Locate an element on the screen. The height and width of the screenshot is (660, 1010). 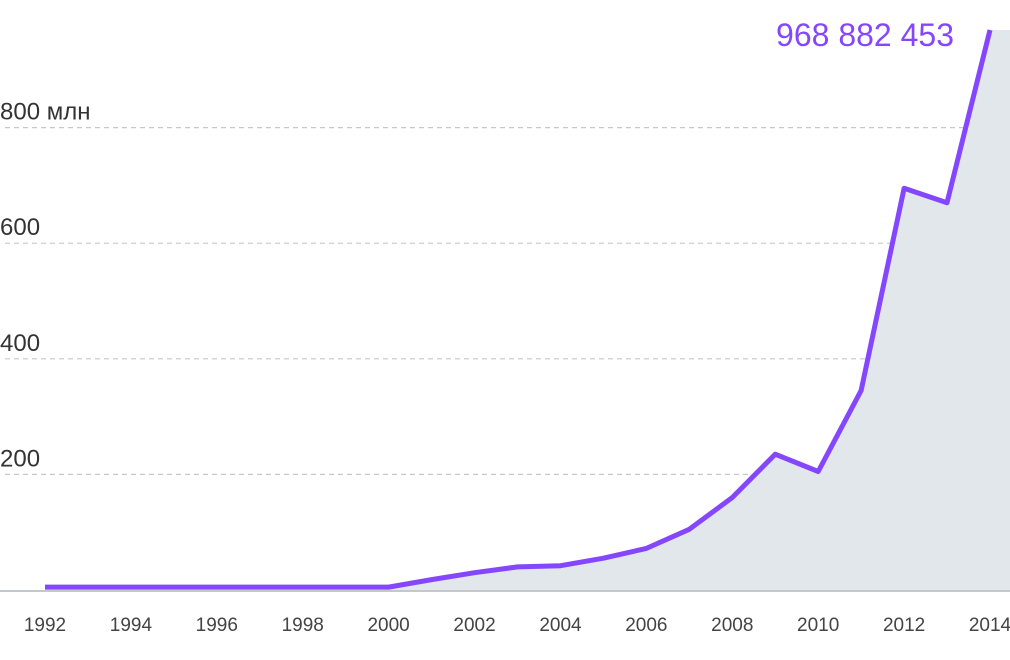
x-tick-label: 1998 is located at coordinates (303, 625).